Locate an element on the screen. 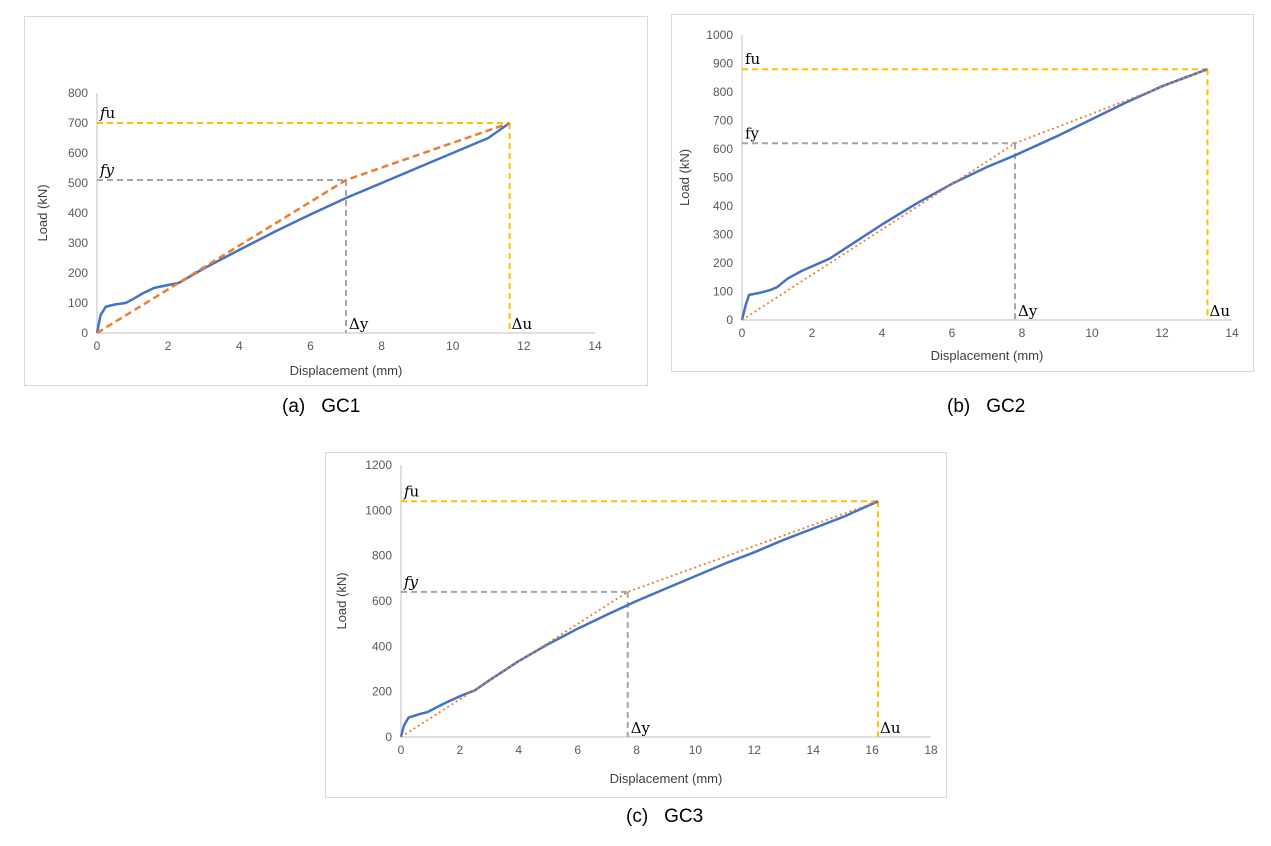 This screenshot has height=846, width=1271. caption-tag: (c) is located at coordinates (637, 816).